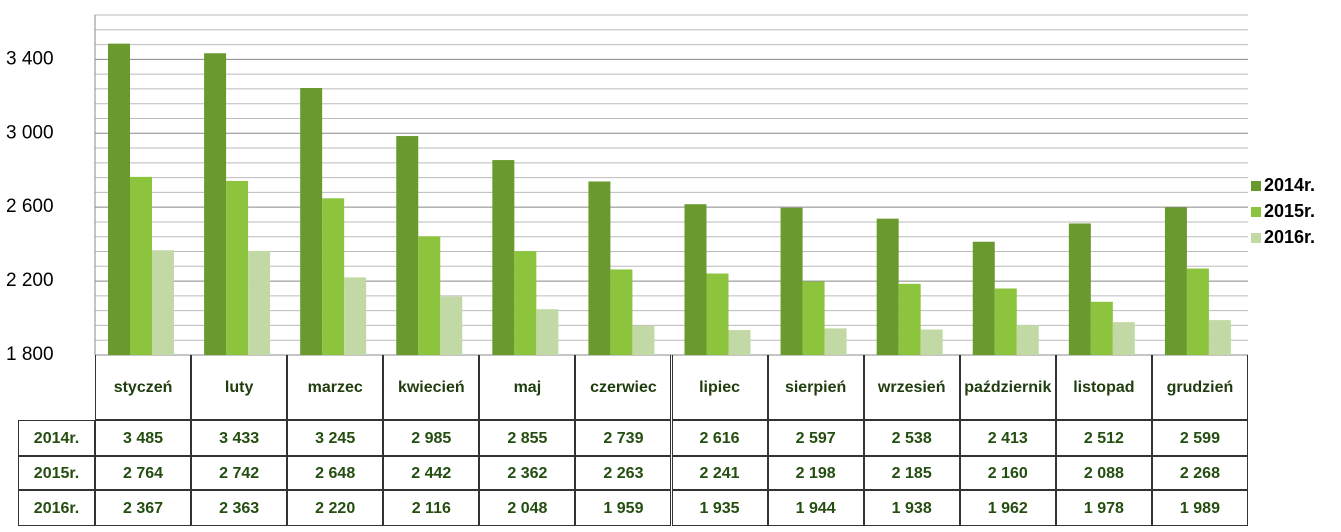 This screenshot has height=532, width=1341. I want to click on row-label: 2014r., so click(56, 438).